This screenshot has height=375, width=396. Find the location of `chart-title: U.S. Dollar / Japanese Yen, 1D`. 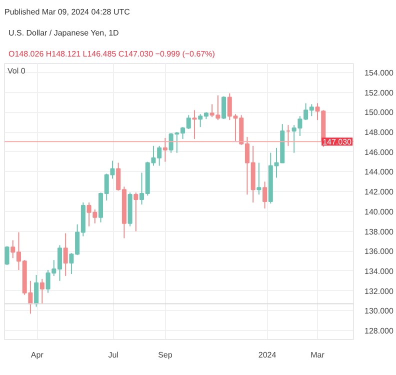

chart-title: U.S. Dollar / Japanese Yen, 1D is located at coordinates (64, 33).